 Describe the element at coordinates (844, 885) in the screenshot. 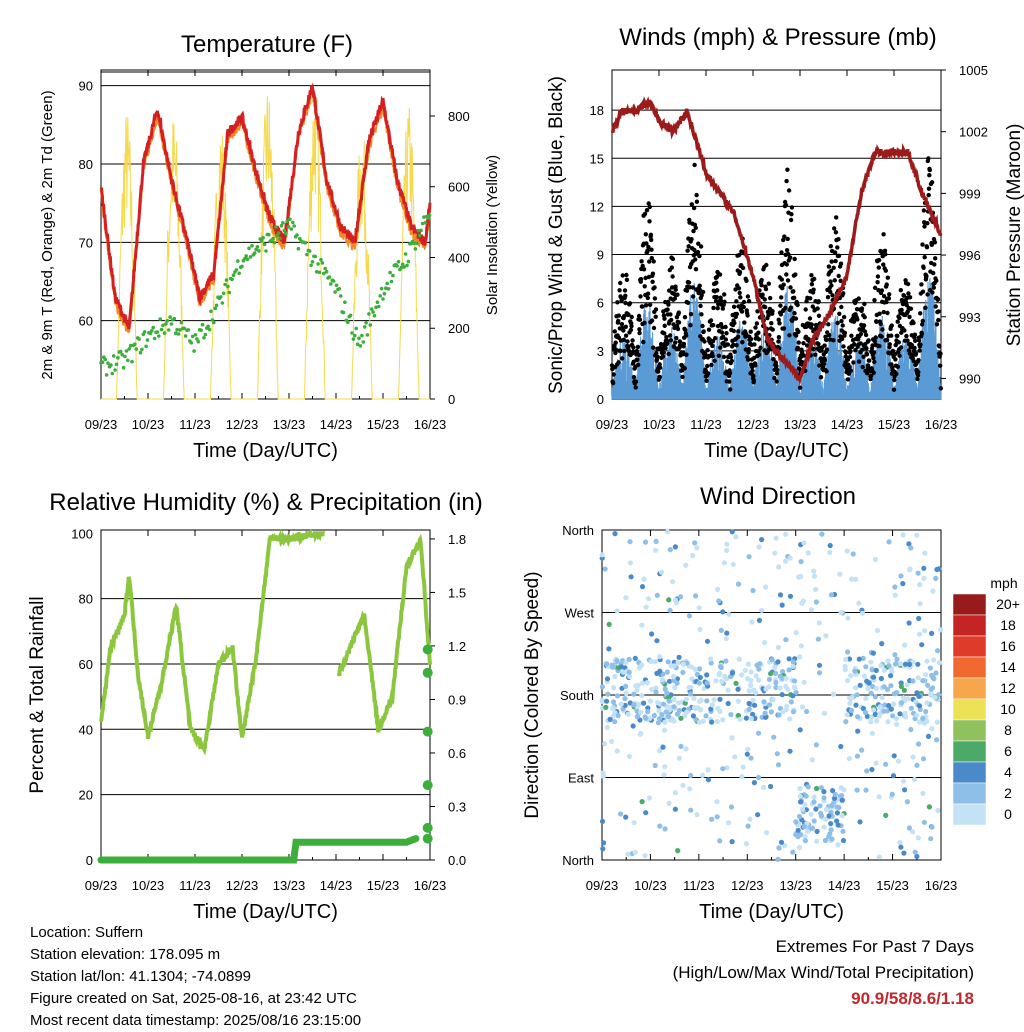

I see `x-tick-label: 14/23` at that location.